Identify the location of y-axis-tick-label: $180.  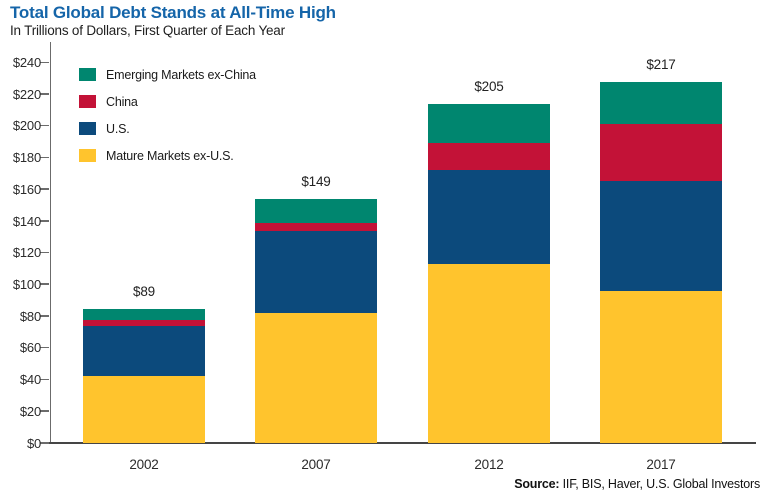
(26, 158).